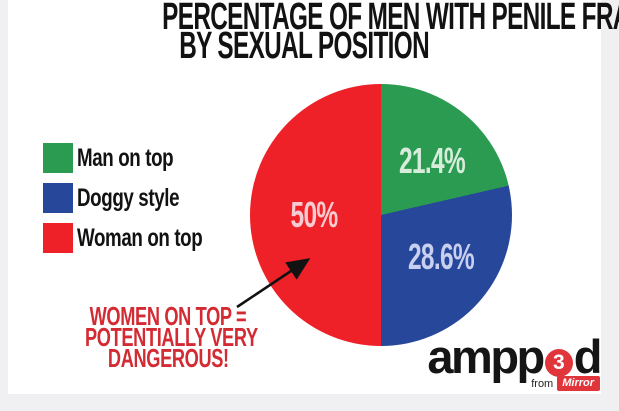  I want to click on annotation-arrow, so click(273, 283).